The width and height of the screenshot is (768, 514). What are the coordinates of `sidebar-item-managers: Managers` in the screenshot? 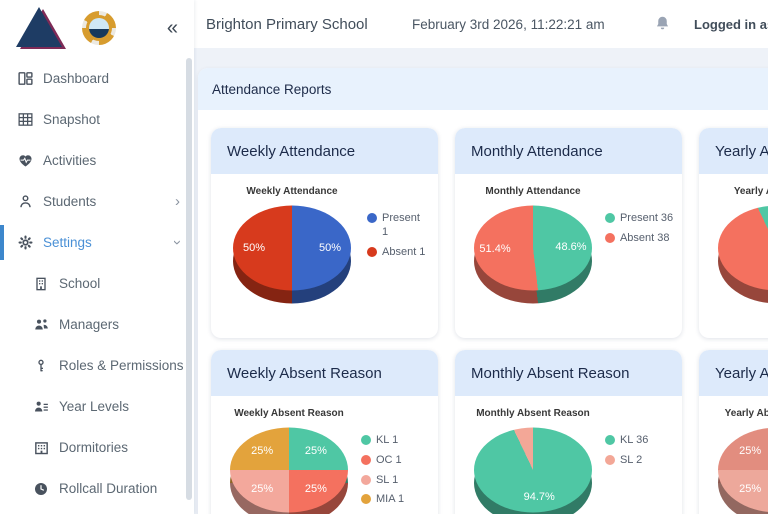 It's located at (97, 324).